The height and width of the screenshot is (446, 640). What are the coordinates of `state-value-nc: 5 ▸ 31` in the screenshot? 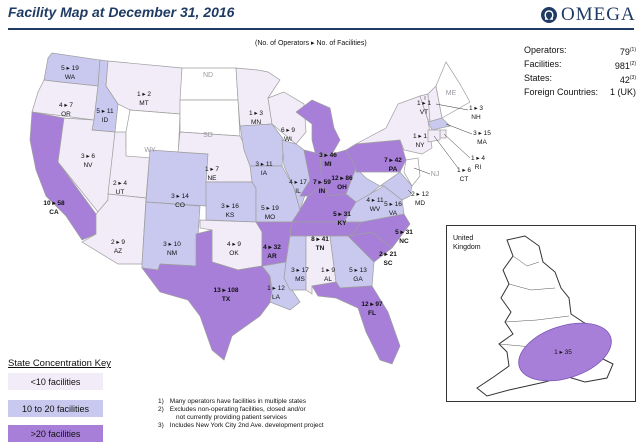 It's located at (404, 232).